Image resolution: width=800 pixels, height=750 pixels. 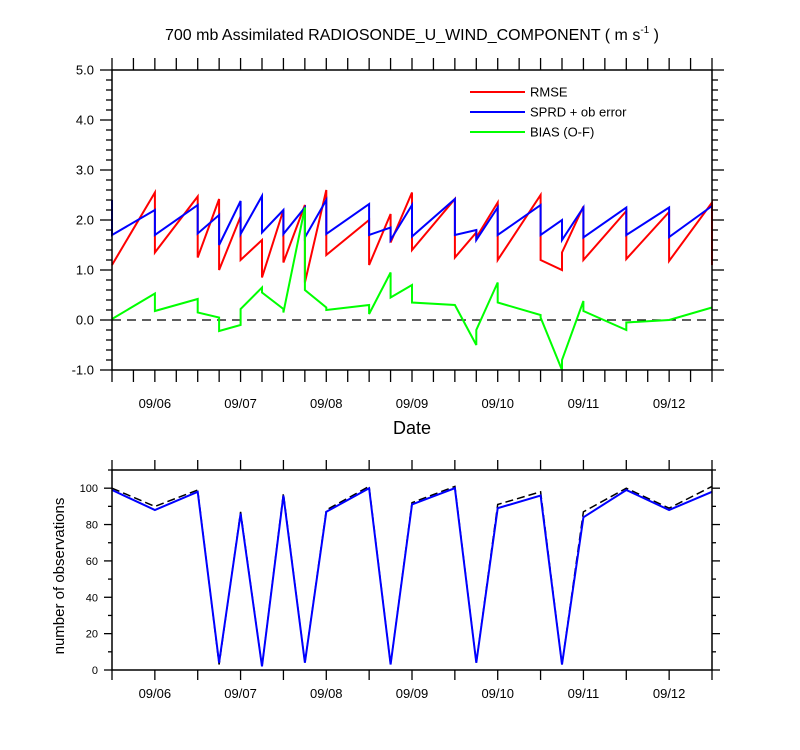 I want to click on bottom-panel-y-tick-labels: 0 20 40 60 80 100, so click(x=89, y=580).